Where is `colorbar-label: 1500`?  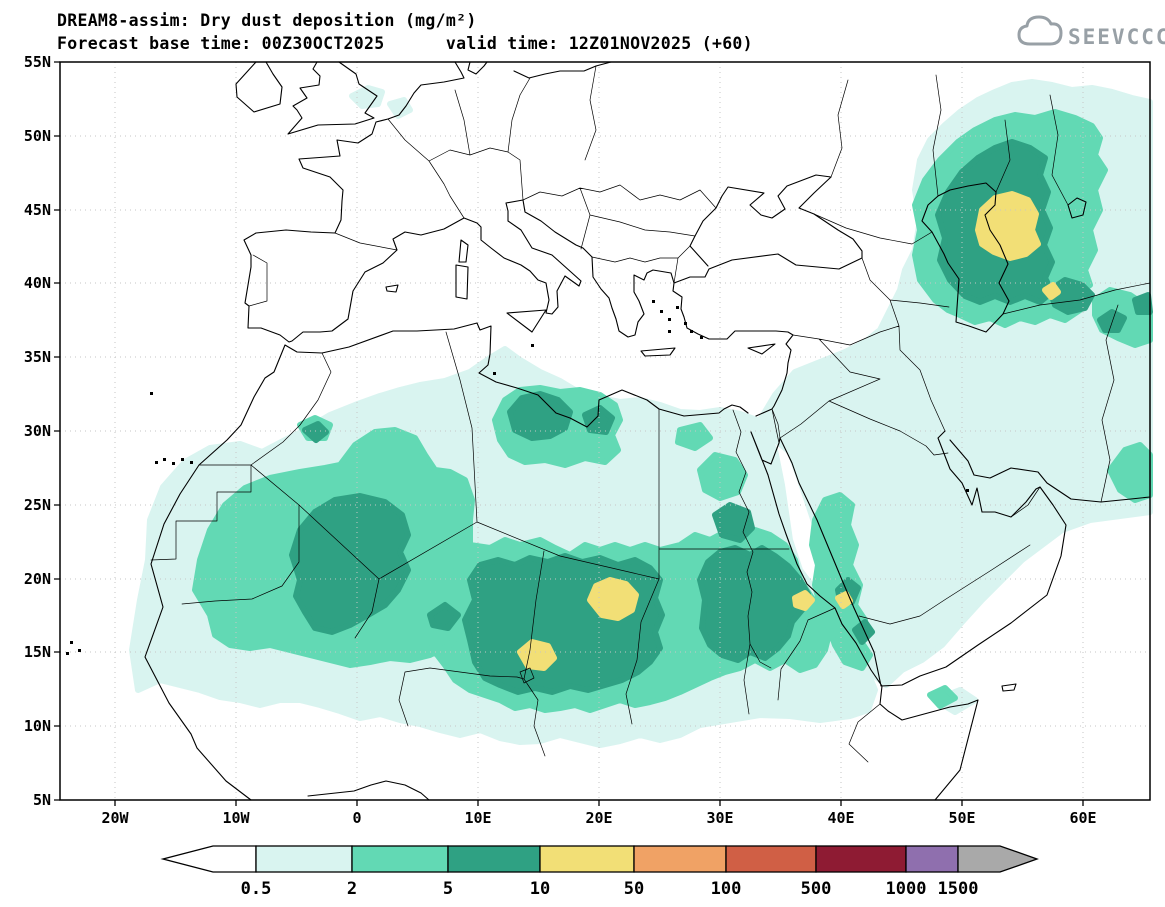 colorbar-label: 1500 is located at coordinates (958, 889).